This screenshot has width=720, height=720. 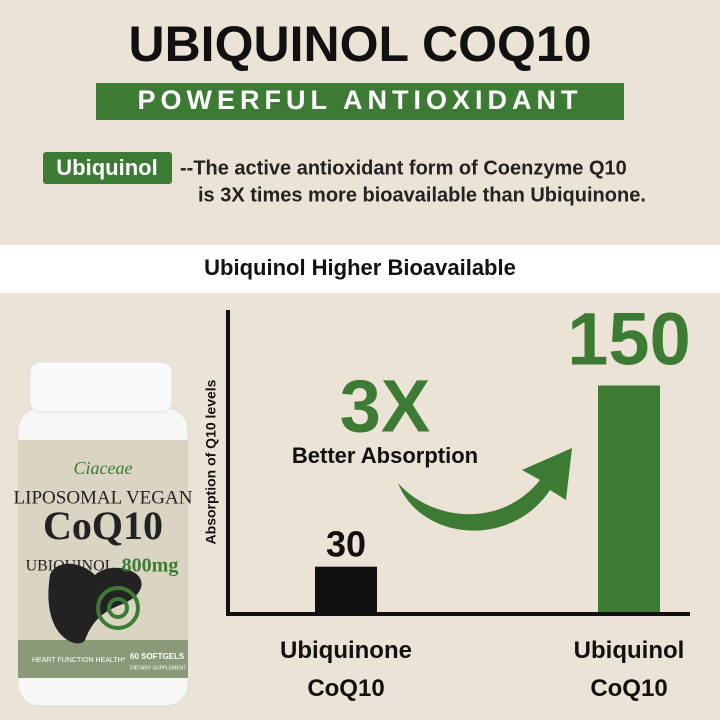 I want to click on value-label: 150, so click(x=628, y=338).